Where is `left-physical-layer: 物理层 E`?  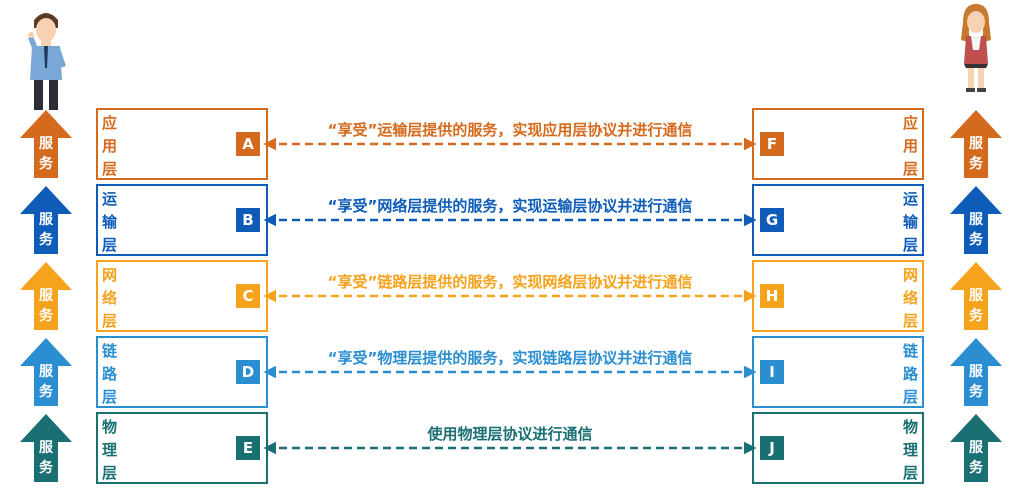 left-physical-layer: 物理层 E is located at coordinates (182, 448).